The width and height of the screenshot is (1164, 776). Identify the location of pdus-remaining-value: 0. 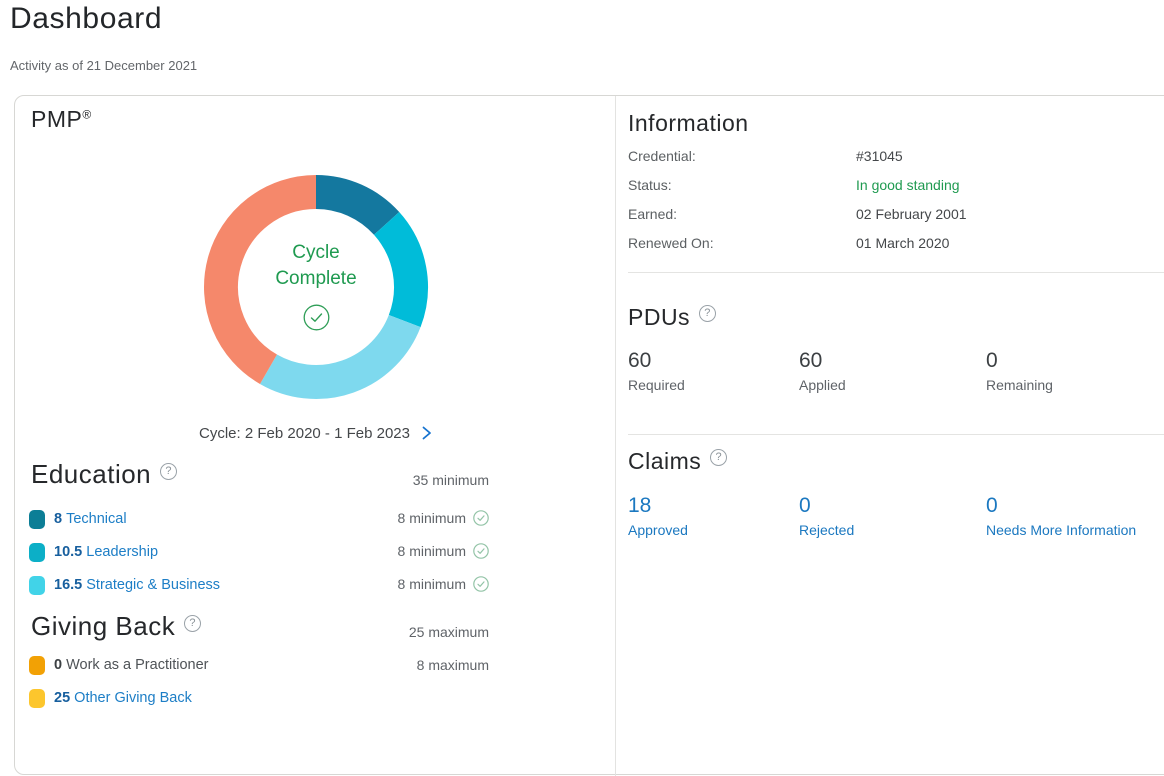
(992, 360).